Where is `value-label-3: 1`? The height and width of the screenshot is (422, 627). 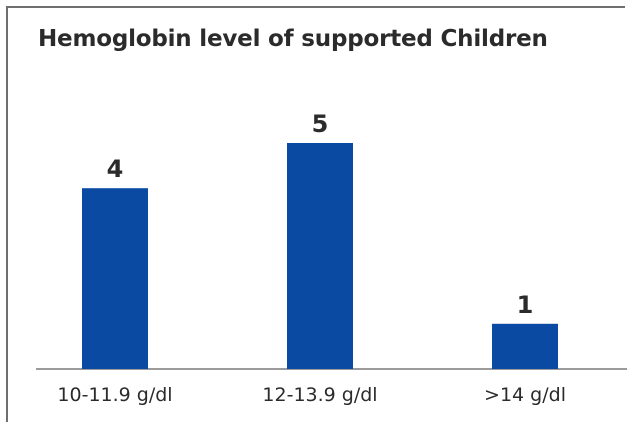
value-label-3: 1 is located at coordinates (525, 305).